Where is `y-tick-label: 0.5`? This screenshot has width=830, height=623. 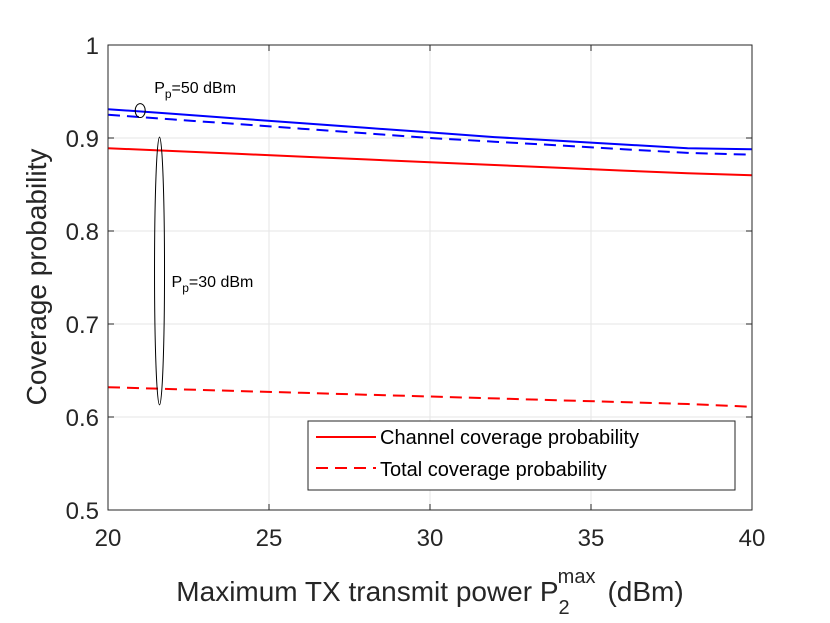 y-tick-label: 0.5 is located at coordinates (82, 511).